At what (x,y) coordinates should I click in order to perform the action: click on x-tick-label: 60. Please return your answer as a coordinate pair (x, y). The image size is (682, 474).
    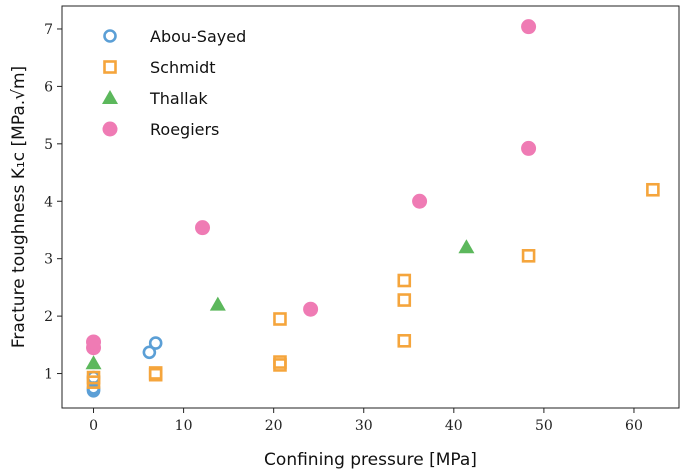
    Looking at the image, I should click on (634, 426).